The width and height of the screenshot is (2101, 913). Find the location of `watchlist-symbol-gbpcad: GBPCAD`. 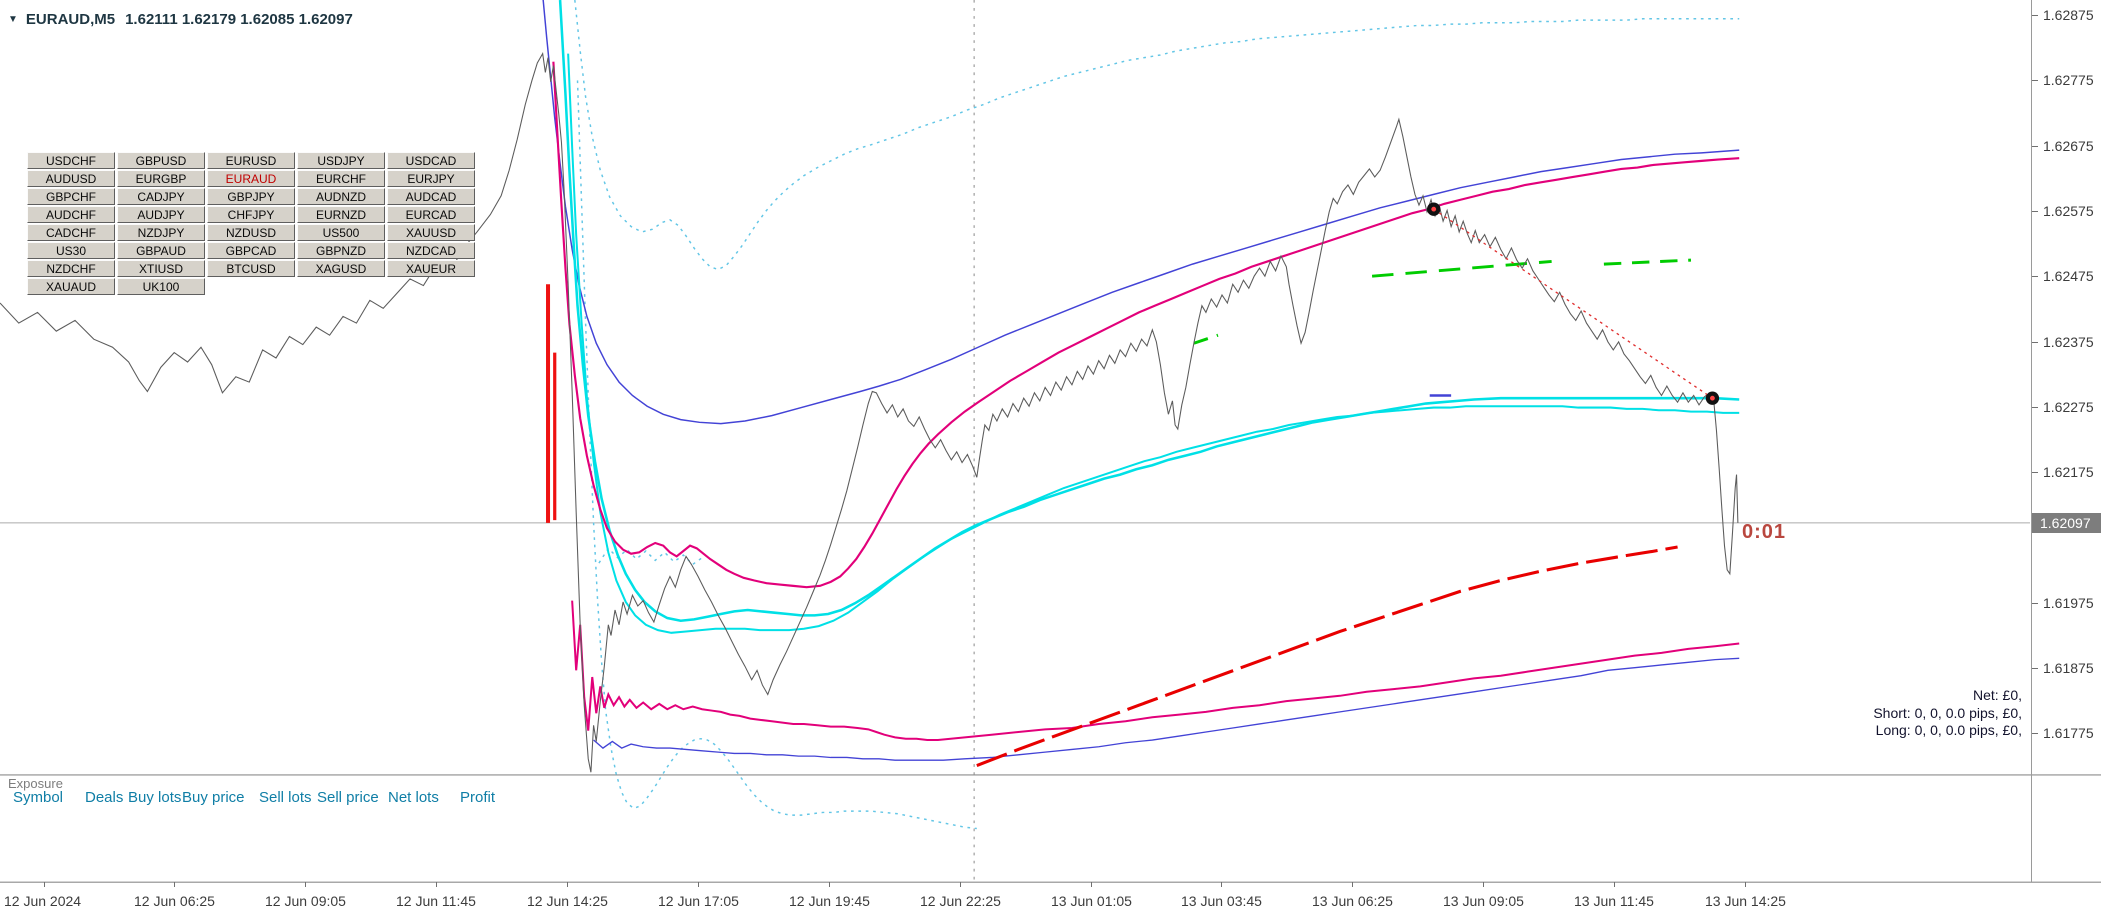

watchlist-symbol-gbpcad: GBPCAD is located at coordinates (251, 250).